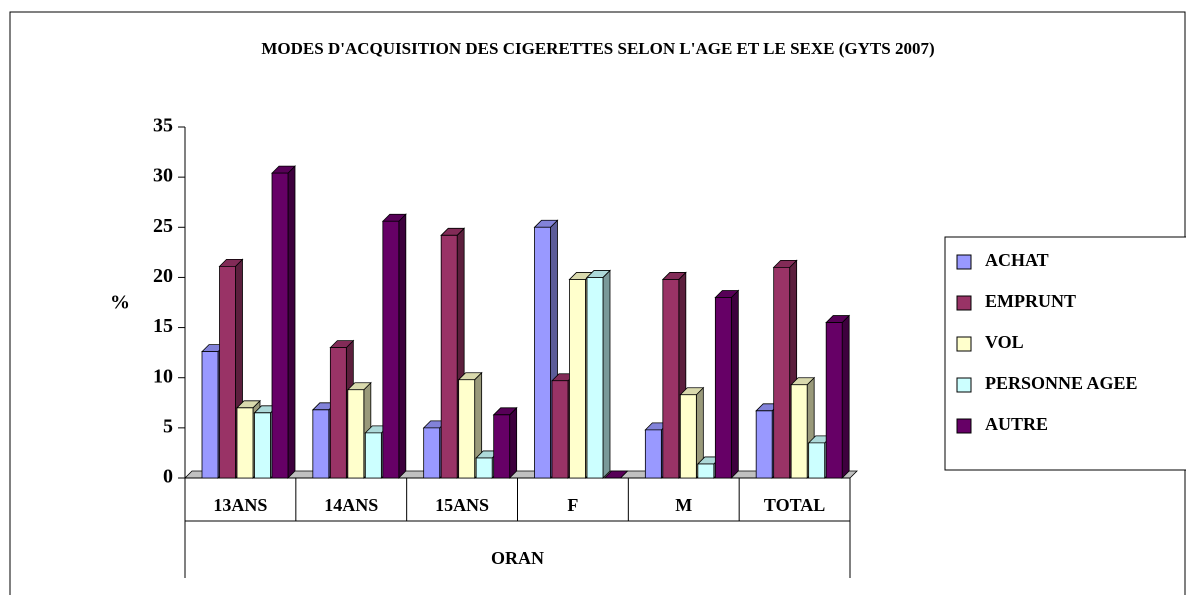 The height and width of the screenshot is (595, 1186). Describe the element at coordinates (517, 558) in the screenshot. I see `group-label: ORAN` at that location.